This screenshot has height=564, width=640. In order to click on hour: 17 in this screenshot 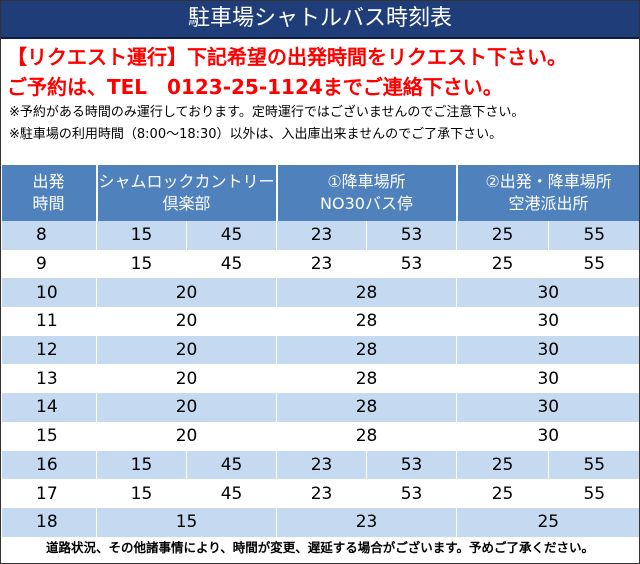, I will do `click(49, 493)`.